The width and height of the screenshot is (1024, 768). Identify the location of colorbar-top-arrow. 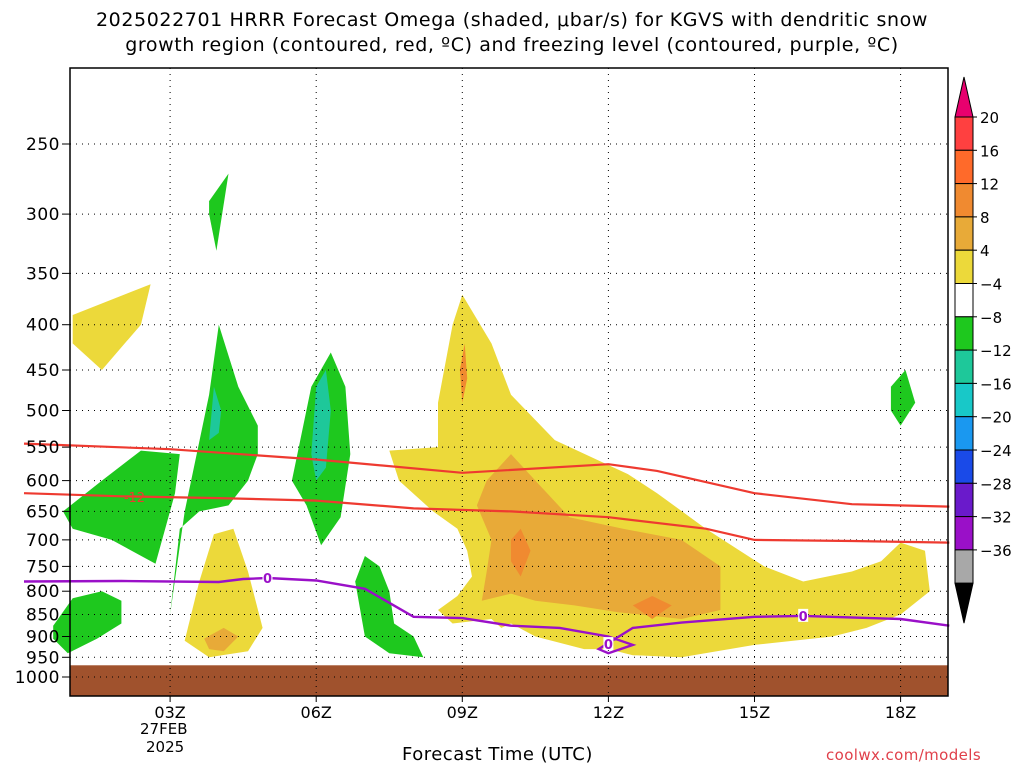
(964, 97).